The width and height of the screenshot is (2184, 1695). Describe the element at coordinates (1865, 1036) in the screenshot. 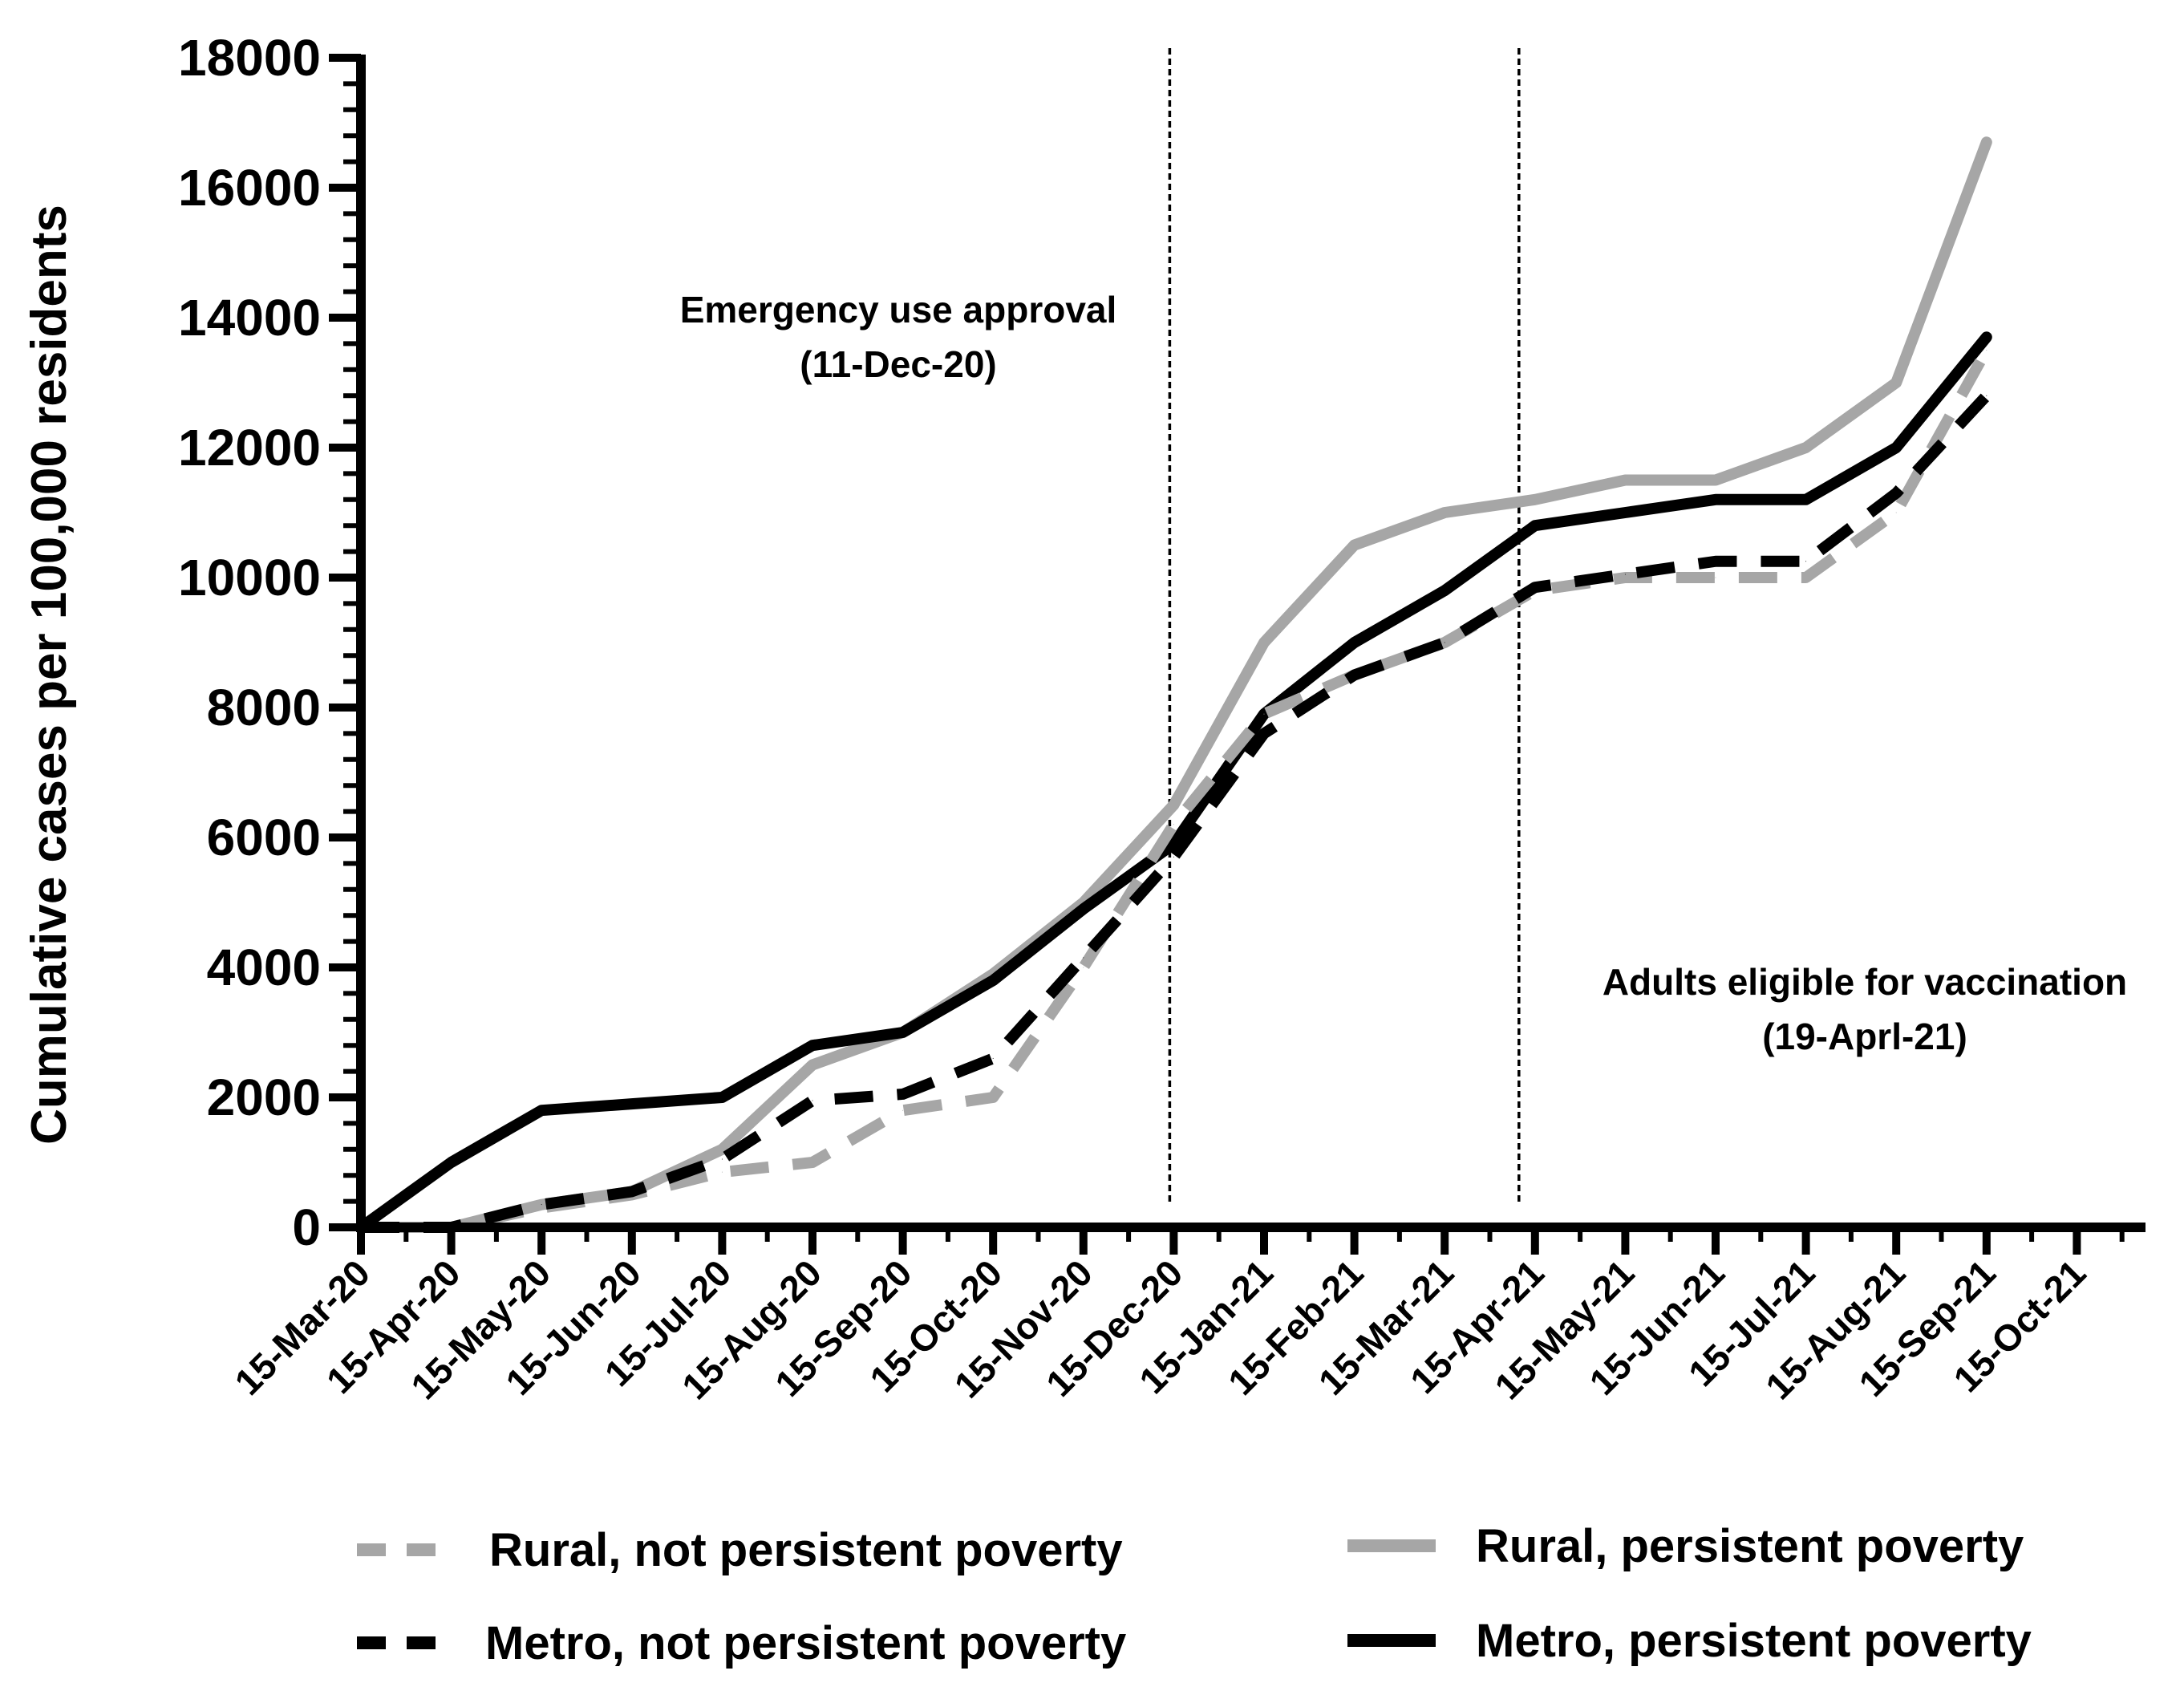

I see `annotation-date: (19-Aprl-21)` at that location.